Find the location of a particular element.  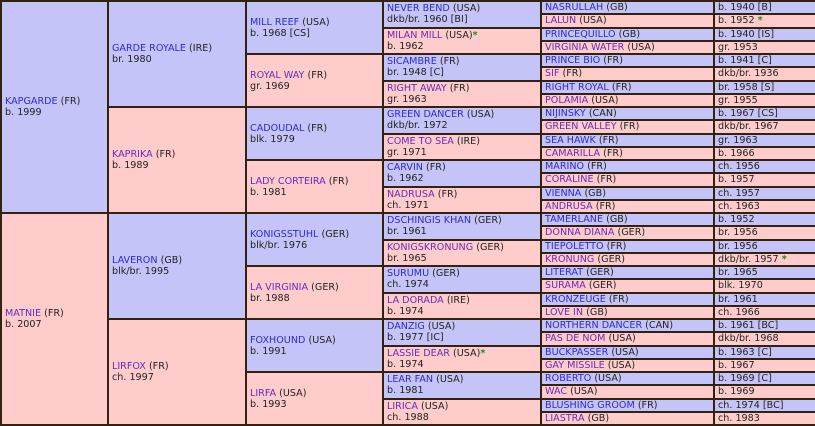

horse-name-link: WAC is located at coordinates (556, 392).